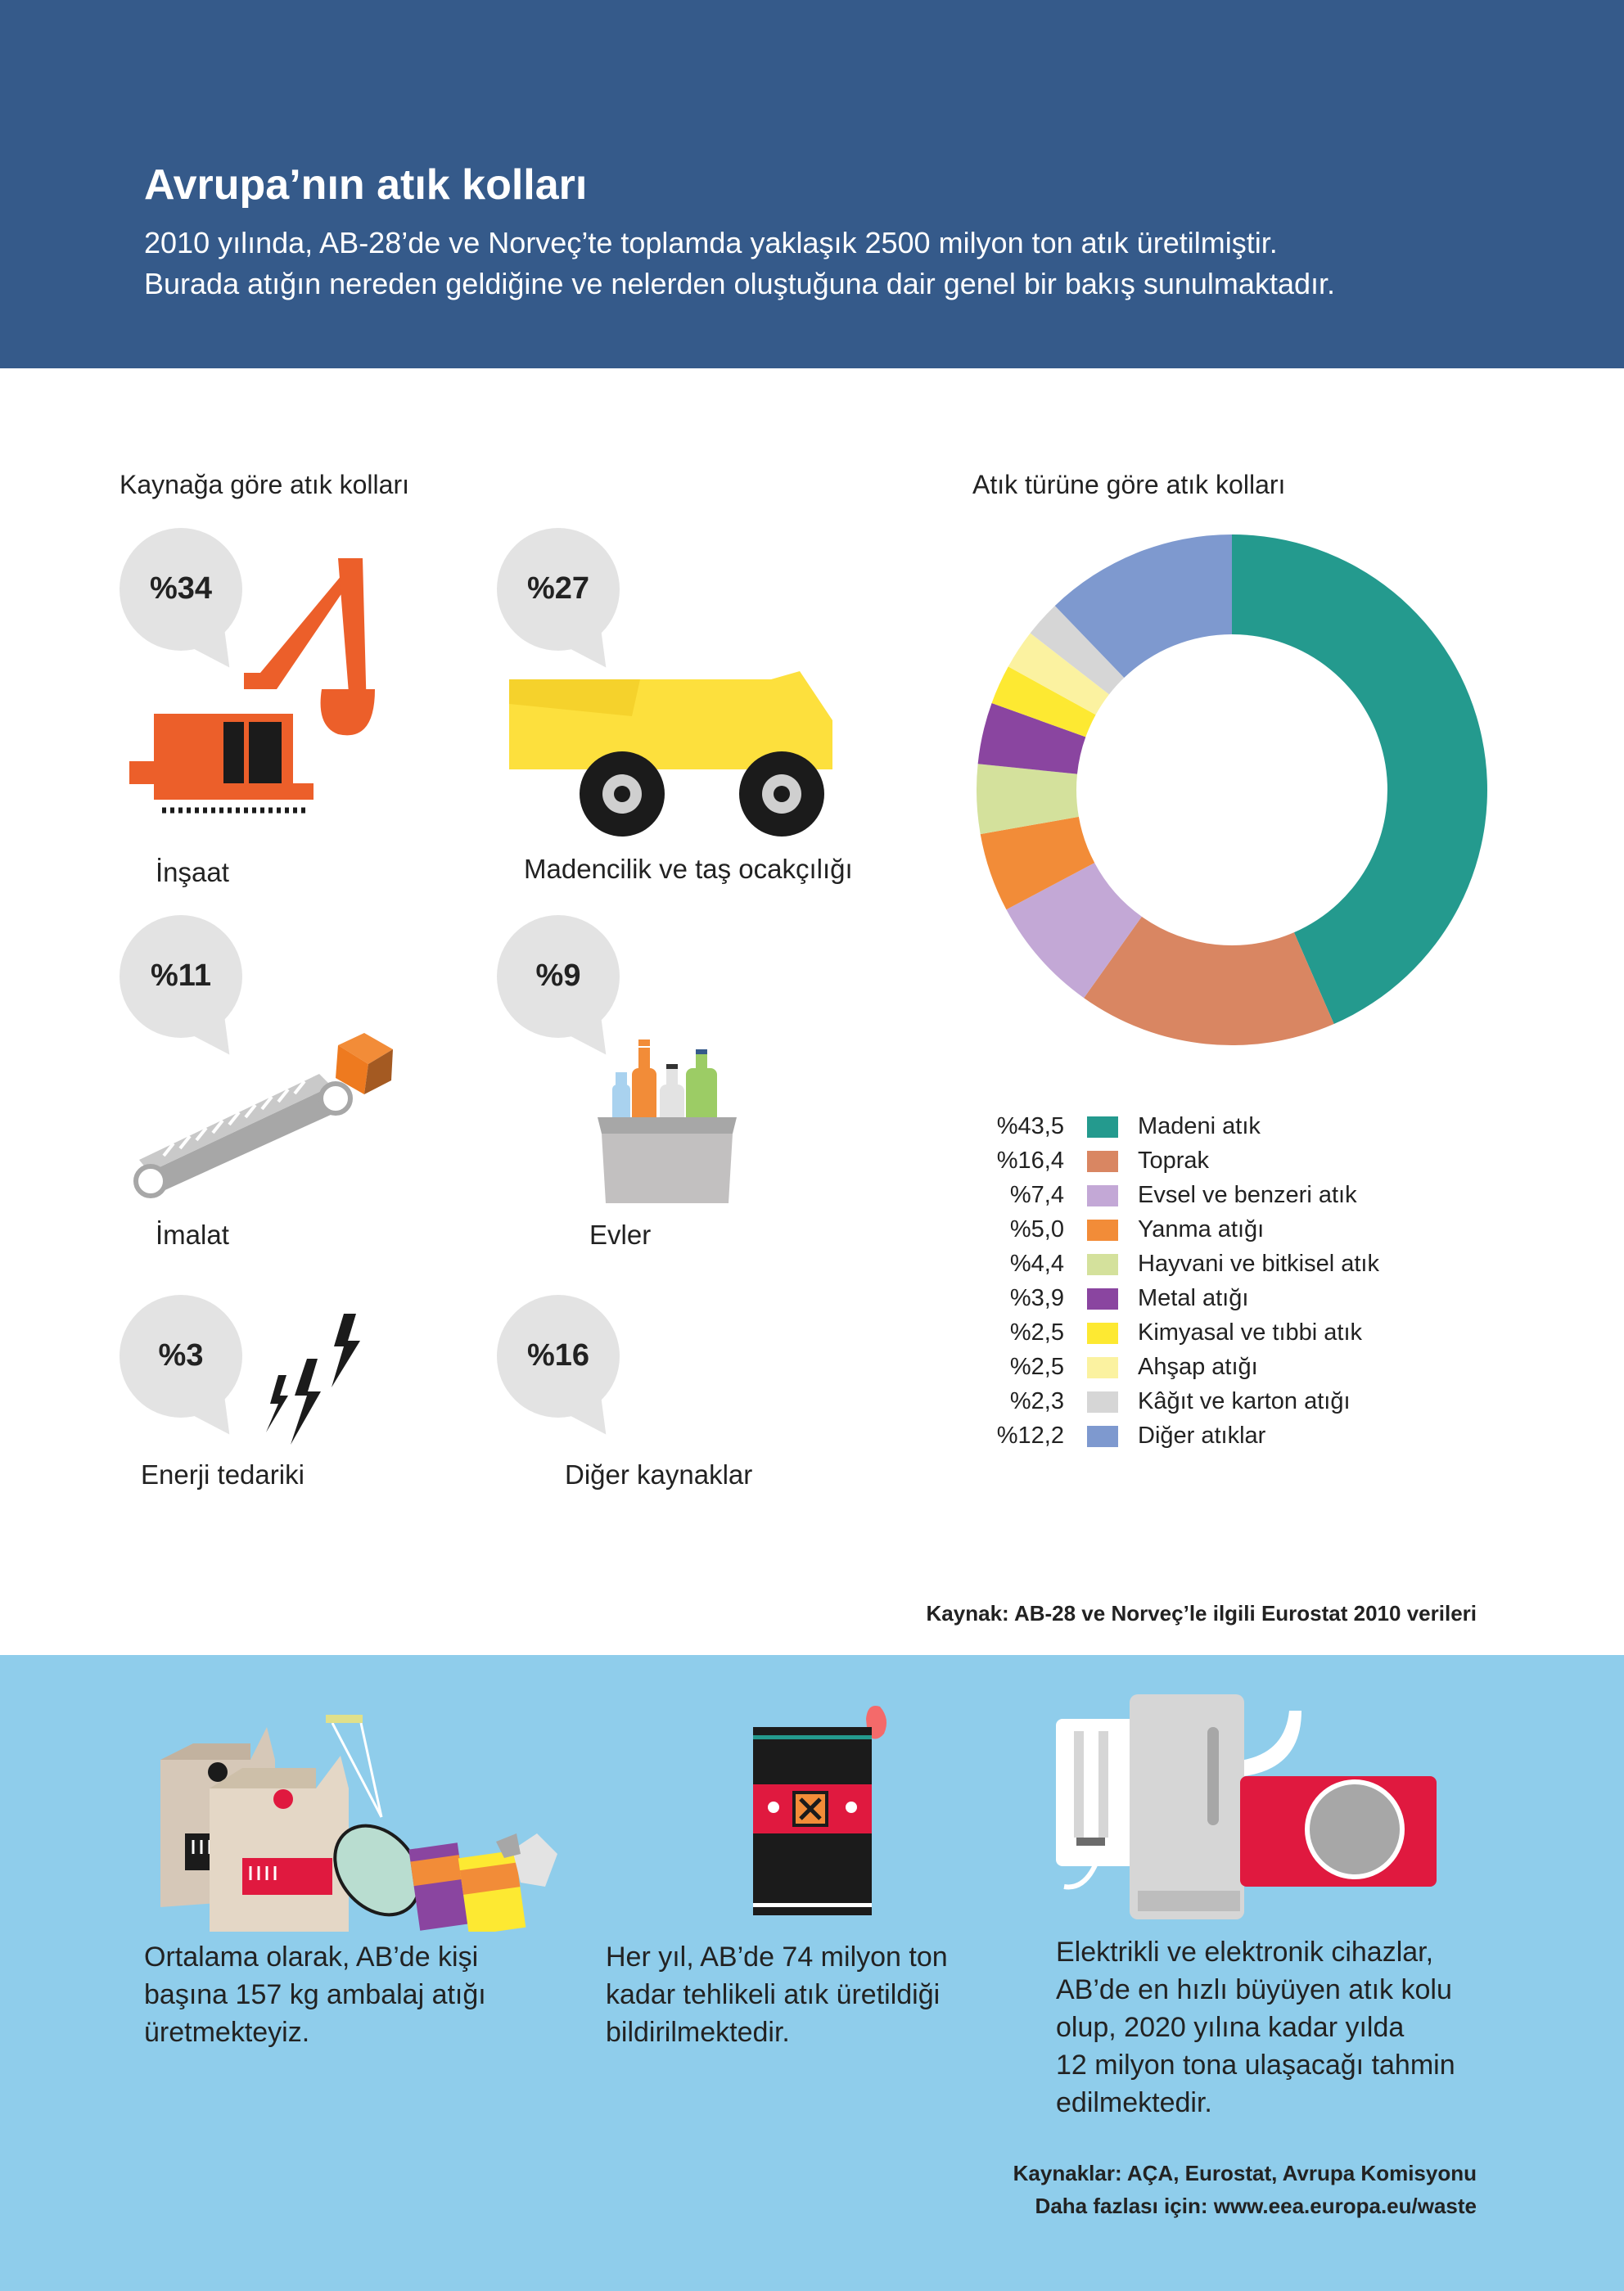  What do you see at coordinates (263, 1115) in the screenshot?
I see `conveyor-belt-icon` at bounding box center [263, 1115].